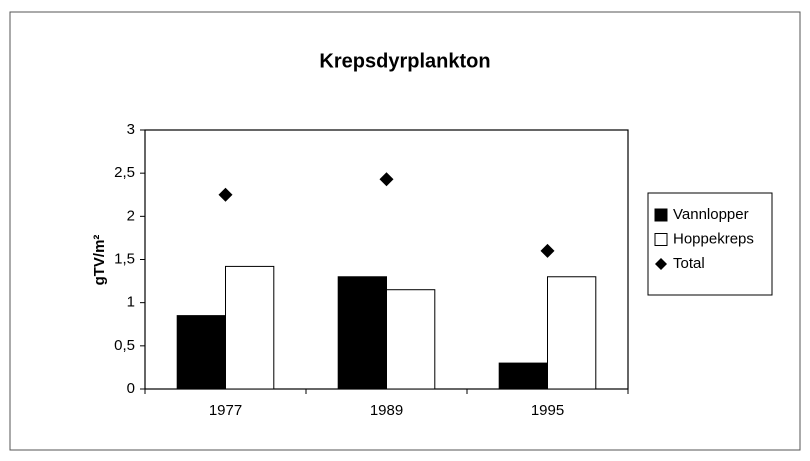 The width and height of the screenshot is (810, 461). I want to click on legend-label: Hoppekreps, so click(713, 238).